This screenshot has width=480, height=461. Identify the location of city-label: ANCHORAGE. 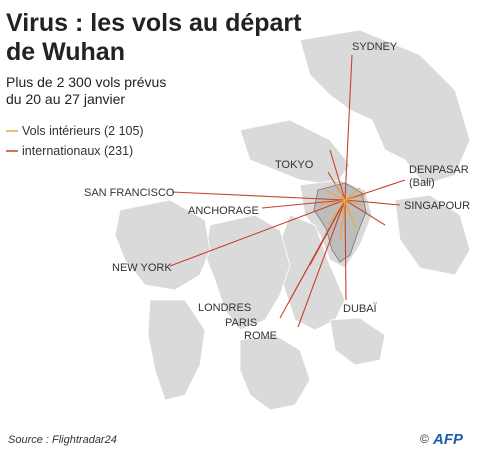
(223, 211).